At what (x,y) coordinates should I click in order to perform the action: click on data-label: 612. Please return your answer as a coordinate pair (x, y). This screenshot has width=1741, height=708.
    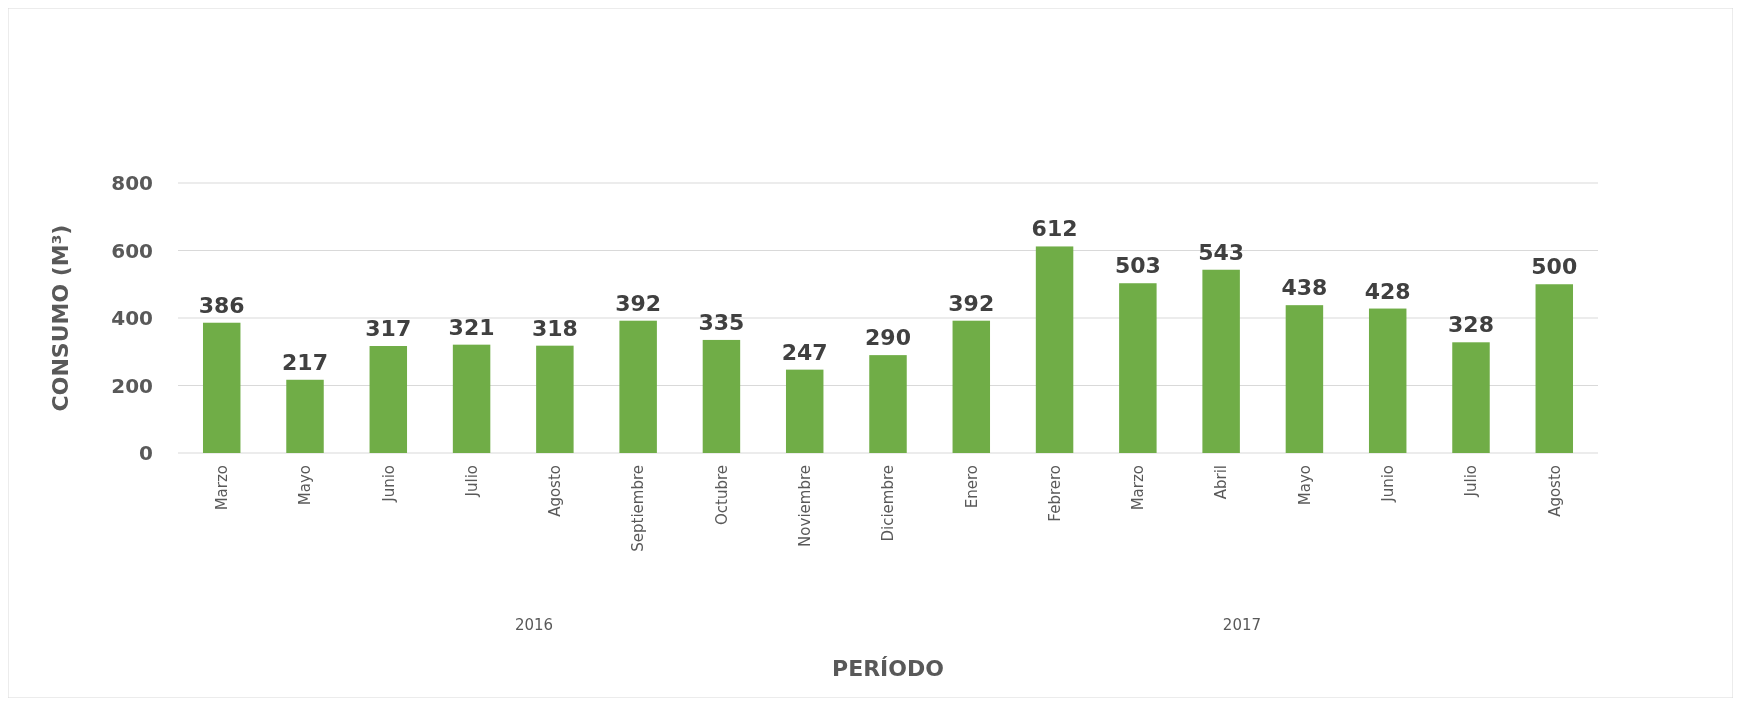
    Looking at the image, I should click on (1054, 229).